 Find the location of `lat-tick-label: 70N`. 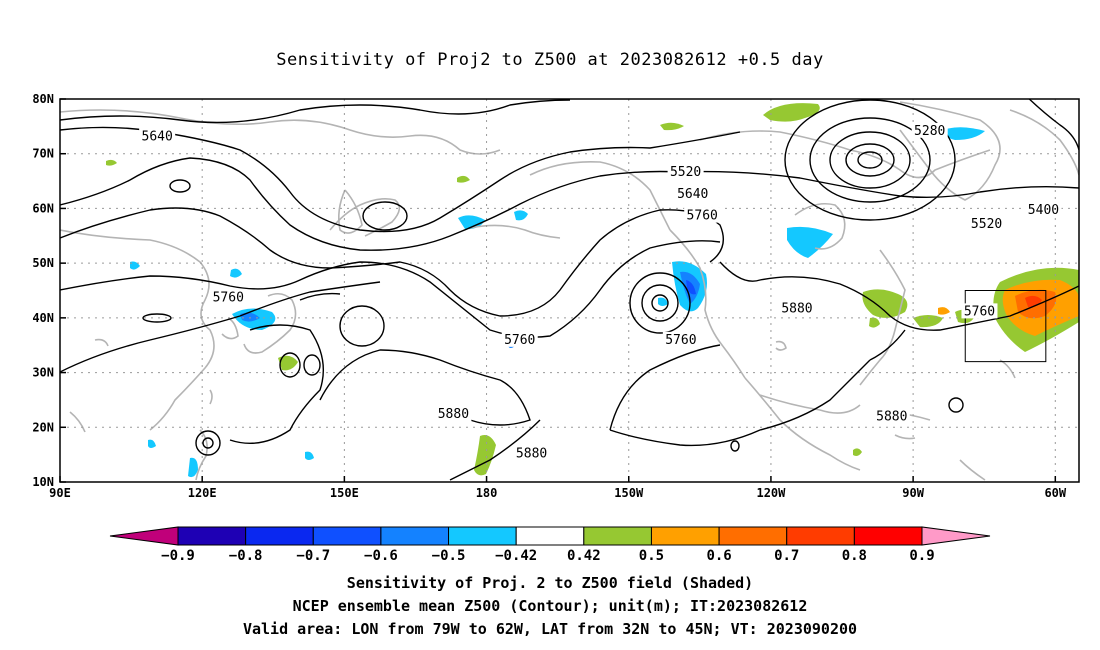

lat-tick-label: 70N is located at coordinates (43, 154).